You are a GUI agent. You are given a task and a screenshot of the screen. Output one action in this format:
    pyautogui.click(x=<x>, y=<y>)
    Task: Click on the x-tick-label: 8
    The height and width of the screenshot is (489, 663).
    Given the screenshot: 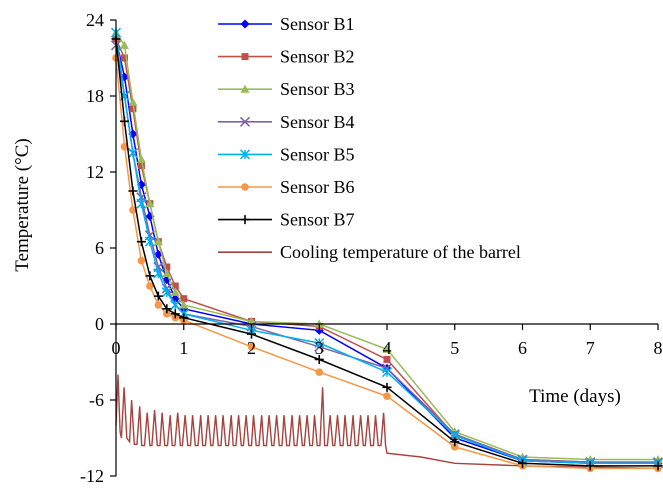 What is the action you would take?
    pyautogui.click(x=658, y=348)
    